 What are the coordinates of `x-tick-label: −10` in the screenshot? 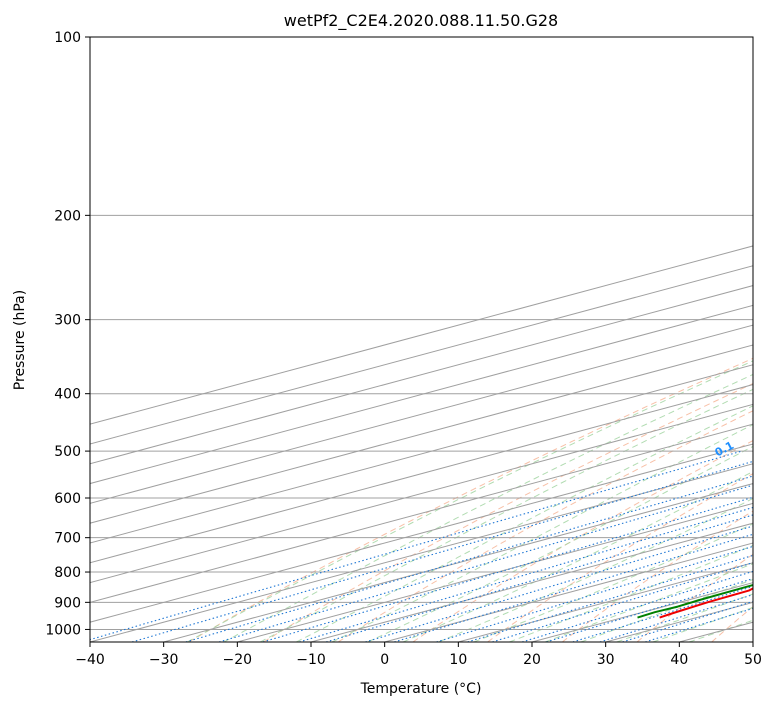 It's located at (311, 660).